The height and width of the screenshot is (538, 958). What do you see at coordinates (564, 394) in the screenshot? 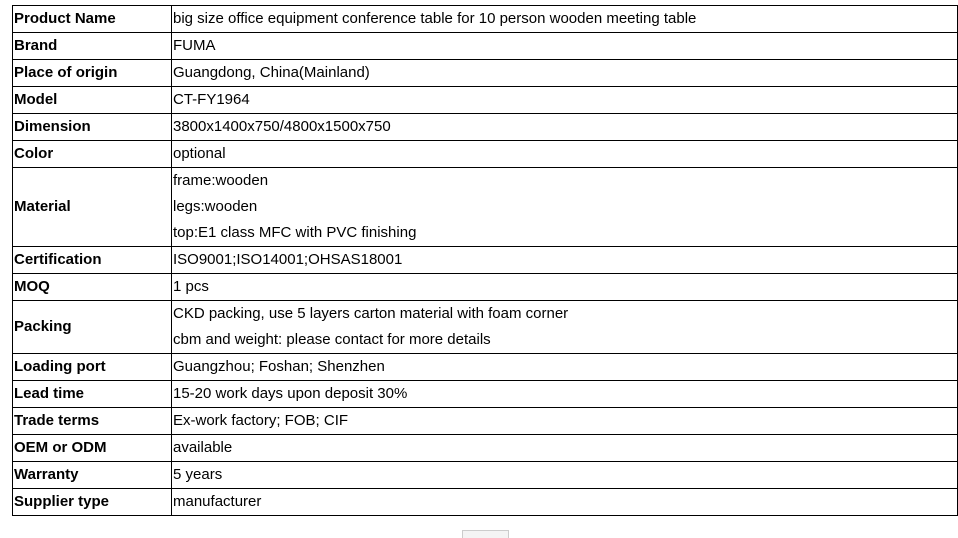
I see `row-value: 15-20 work days upon deposit 30%` at bounding box center [564, 394].